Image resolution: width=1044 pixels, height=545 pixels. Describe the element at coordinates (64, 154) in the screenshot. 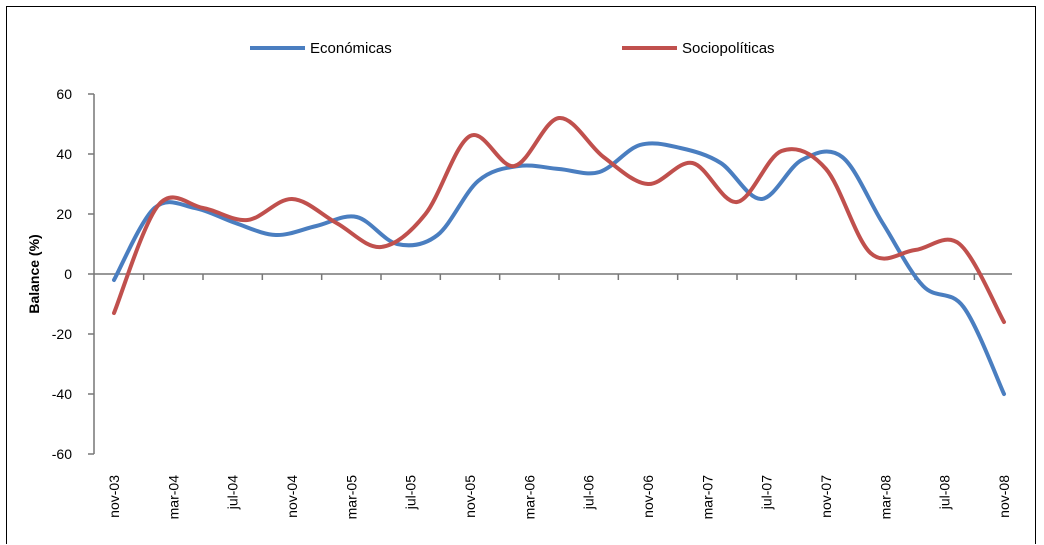

I see `y-tick-label: 40` at that location.